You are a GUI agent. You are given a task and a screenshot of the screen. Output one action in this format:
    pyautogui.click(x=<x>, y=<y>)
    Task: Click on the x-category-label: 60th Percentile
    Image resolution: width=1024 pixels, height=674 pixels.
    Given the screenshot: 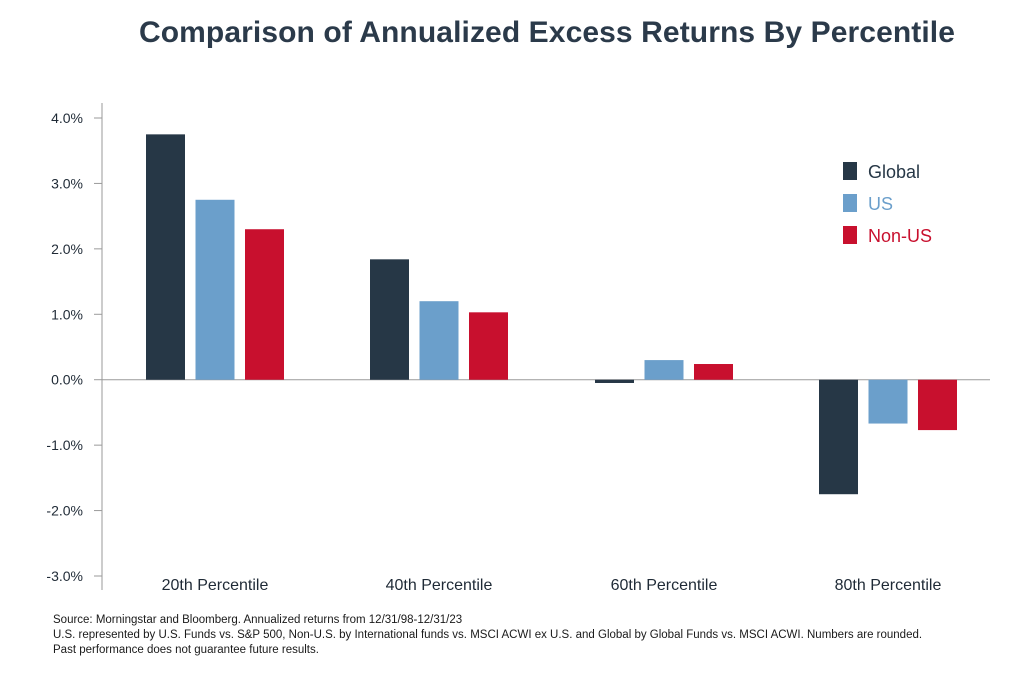 What is the action you would take?
    pyautogui.click(x=664, y=585)
    